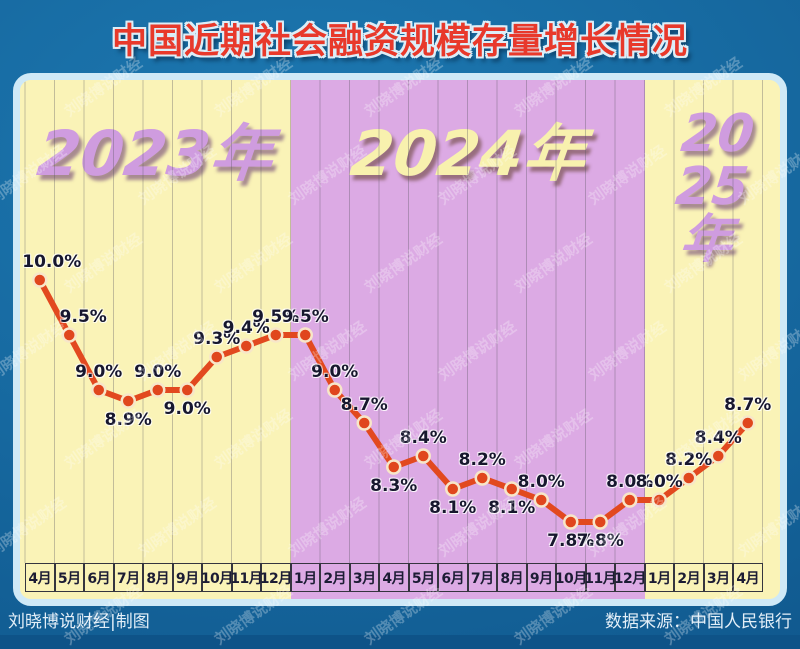  What do you see at coordinates (128, 420) in the screenshot?
I see `data-label: 8.9%` at bounding box center [128, 420].